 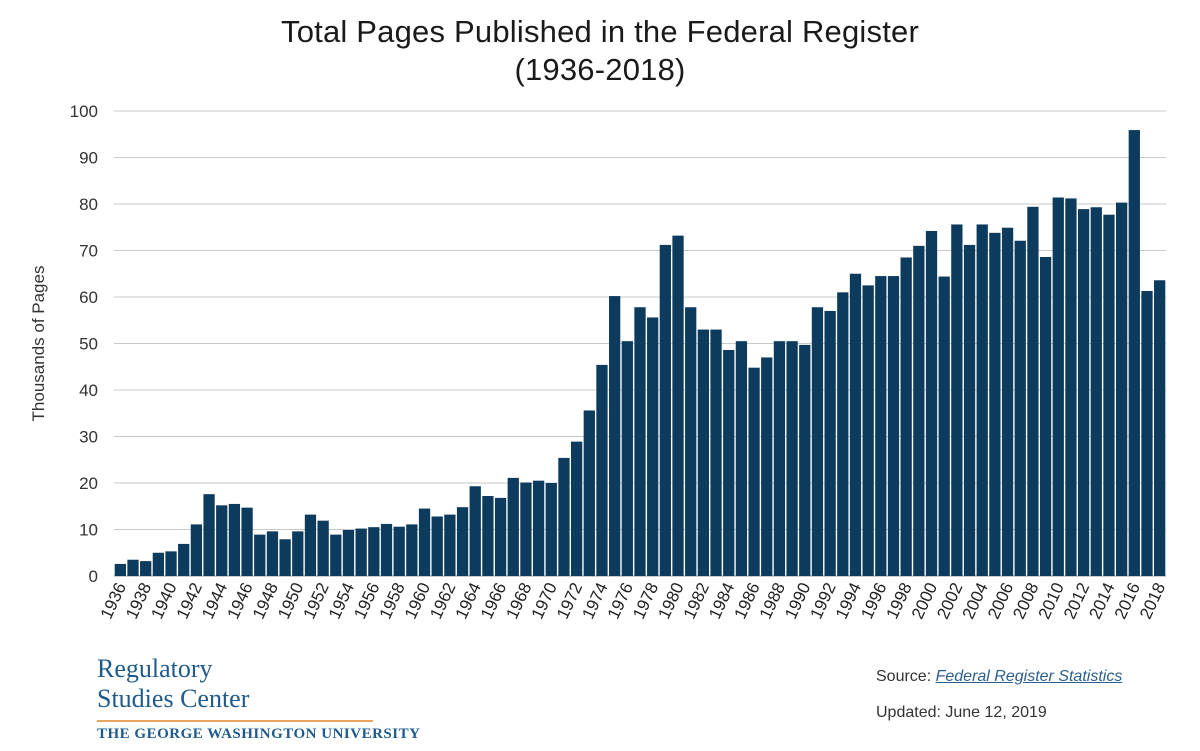 I want to click on bar-1943, so click(x=209, y=535).